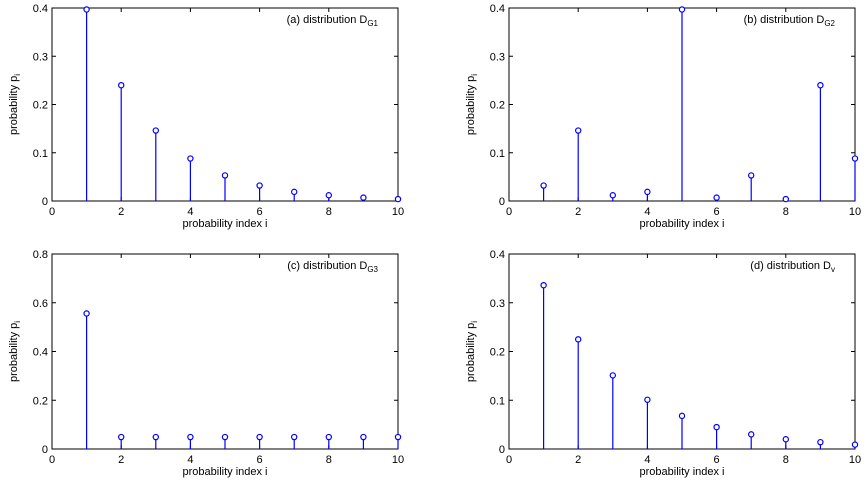 This screenshot has height=484, width=864. Describe the element at coordinates (40, 304) in the screenshot. I see `y-tick-label: 0.6` at that location.